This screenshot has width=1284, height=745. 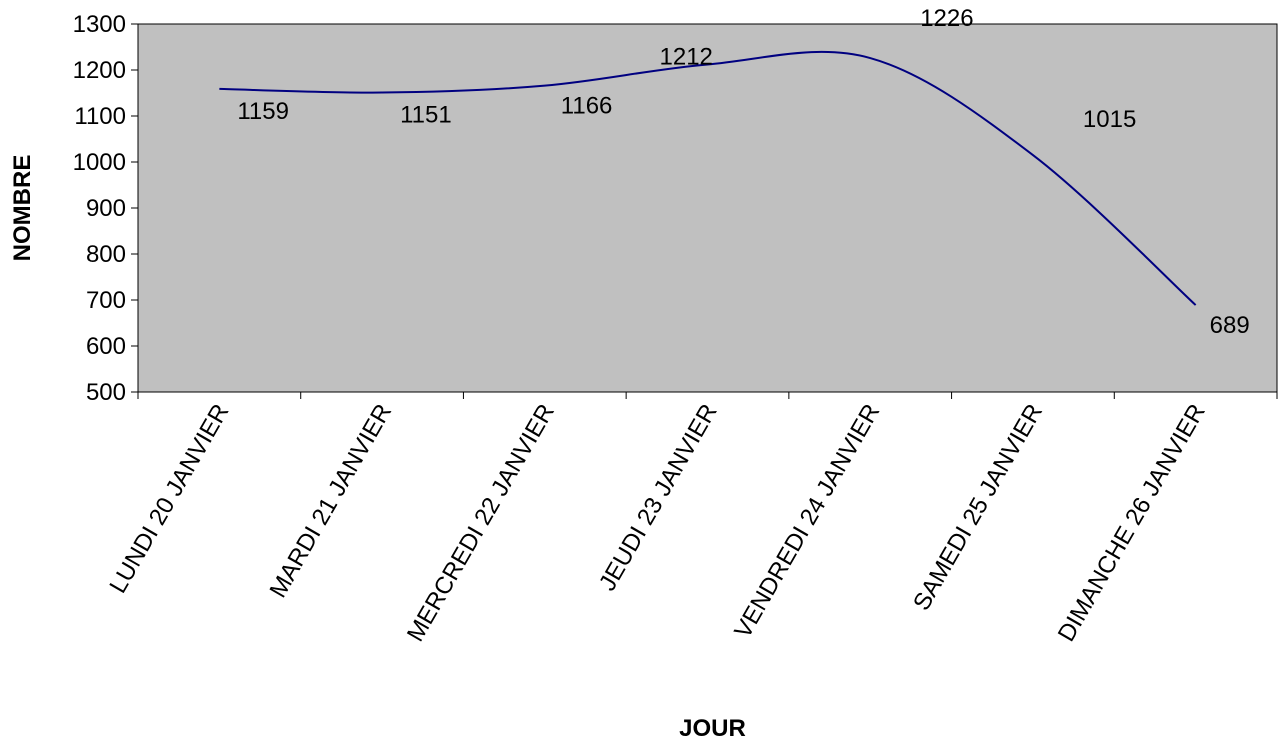 What do you see at coordinates (263, 111) in the screenshot?
I see `data-label: 1159` at bounding box center [263, 111].